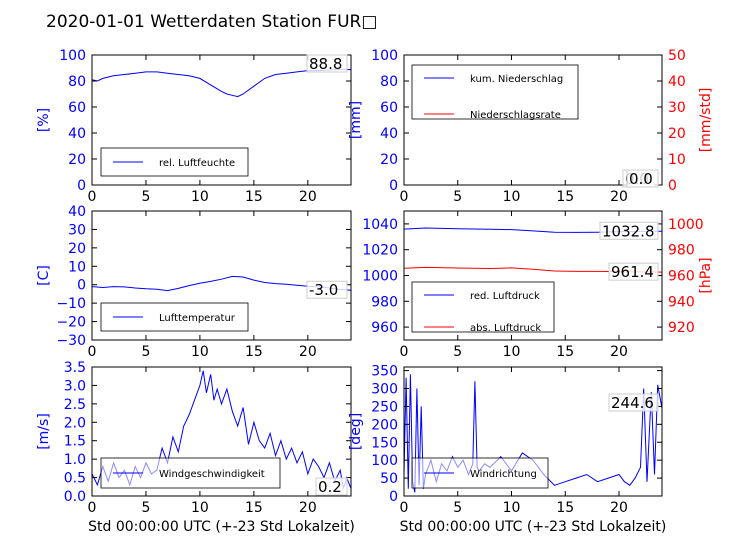  I want to click on y-right-tick-label: 50, so click(677, 56).